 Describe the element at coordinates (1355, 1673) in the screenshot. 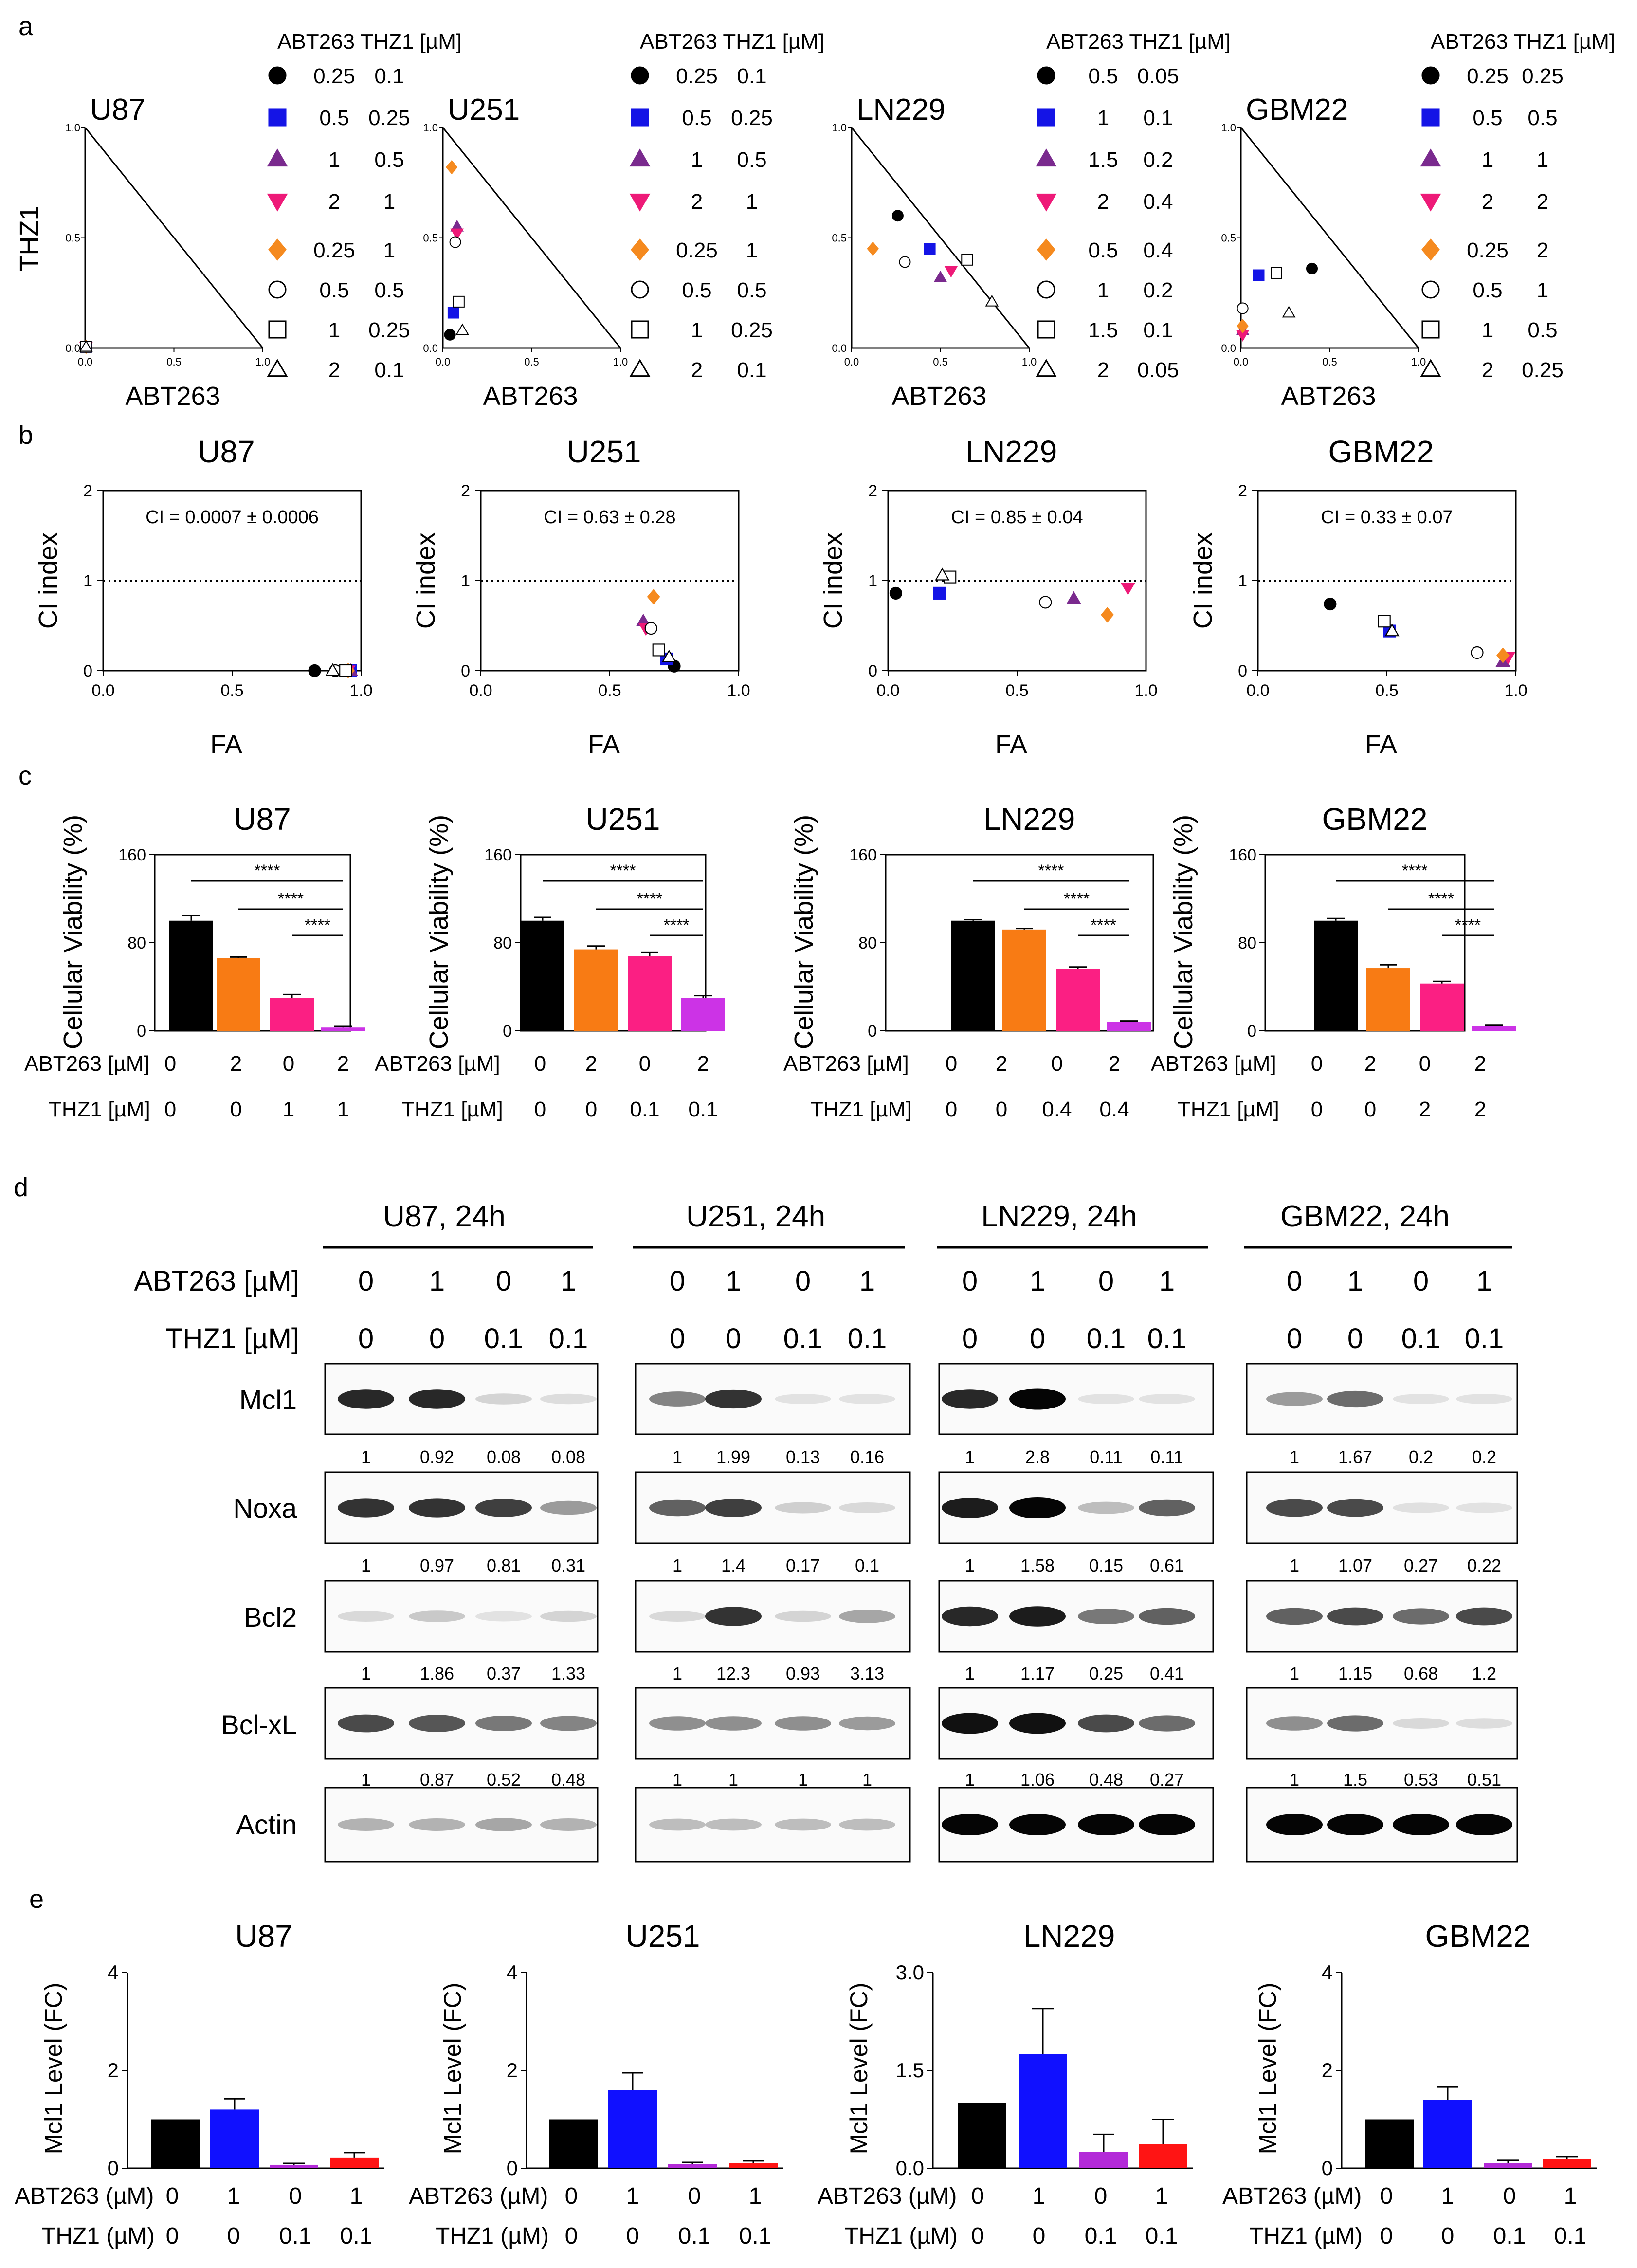

I see `band-quantification: 1.15` at that location.